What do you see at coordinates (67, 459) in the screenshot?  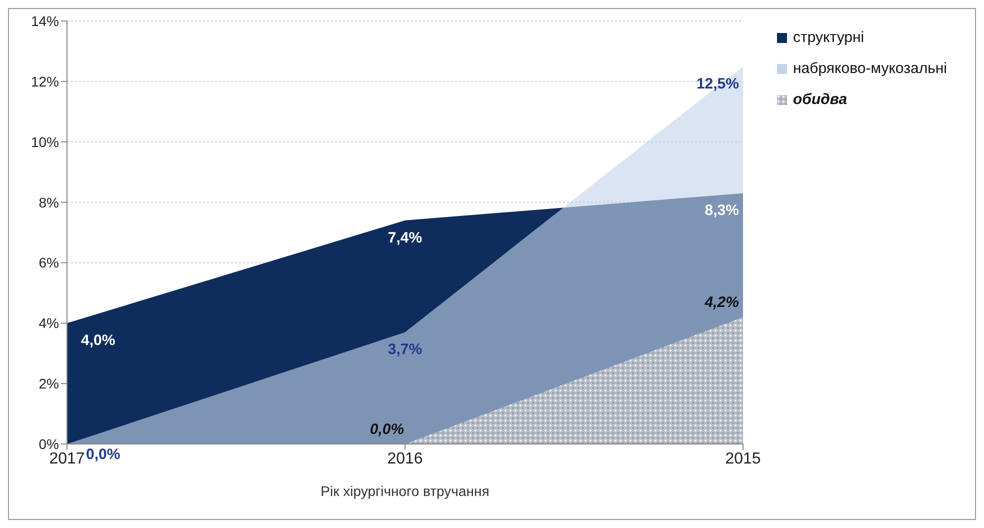 I see `x-tick-label: 2017` at bounding box center [67, 459].